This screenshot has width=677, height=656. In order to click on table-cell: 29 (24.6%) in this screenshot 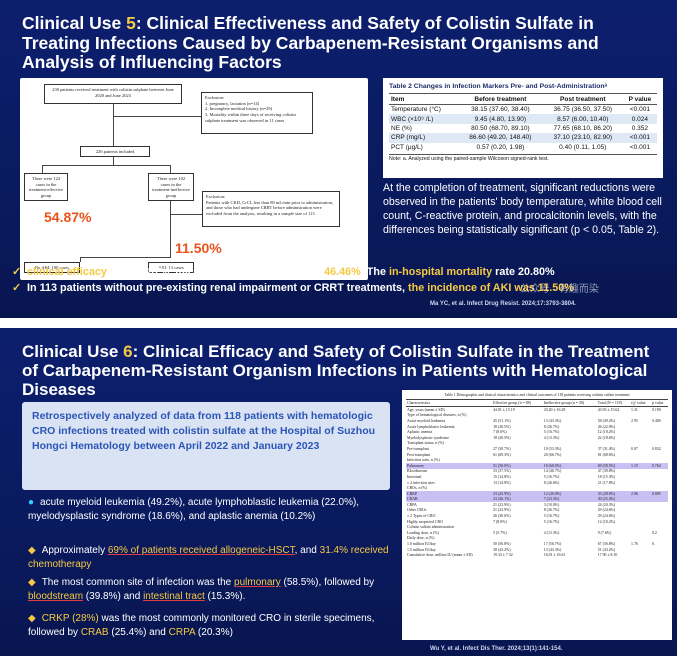, I will do `click(606, 510)`.